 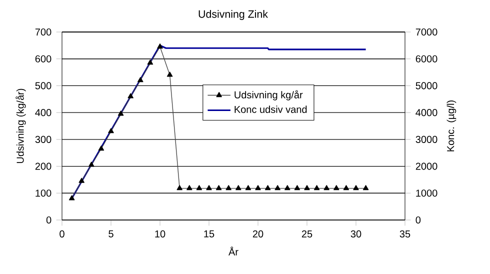 I want to click on y2-tick-label: 5000, so click(x=427, y=86).